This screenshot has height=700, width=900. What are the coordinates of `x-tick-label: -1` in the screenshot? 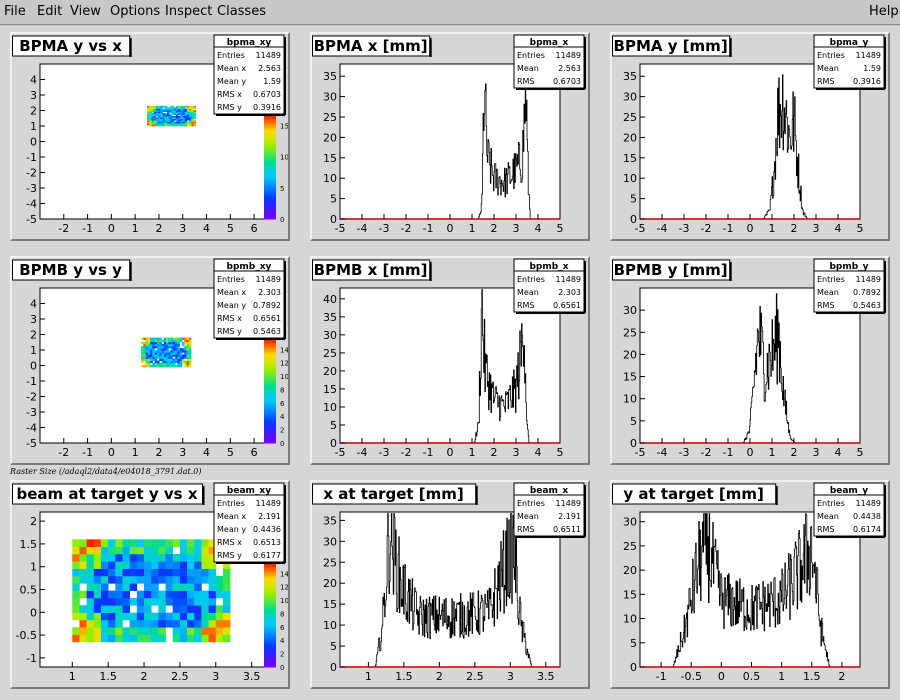 It's located at (661, 676).